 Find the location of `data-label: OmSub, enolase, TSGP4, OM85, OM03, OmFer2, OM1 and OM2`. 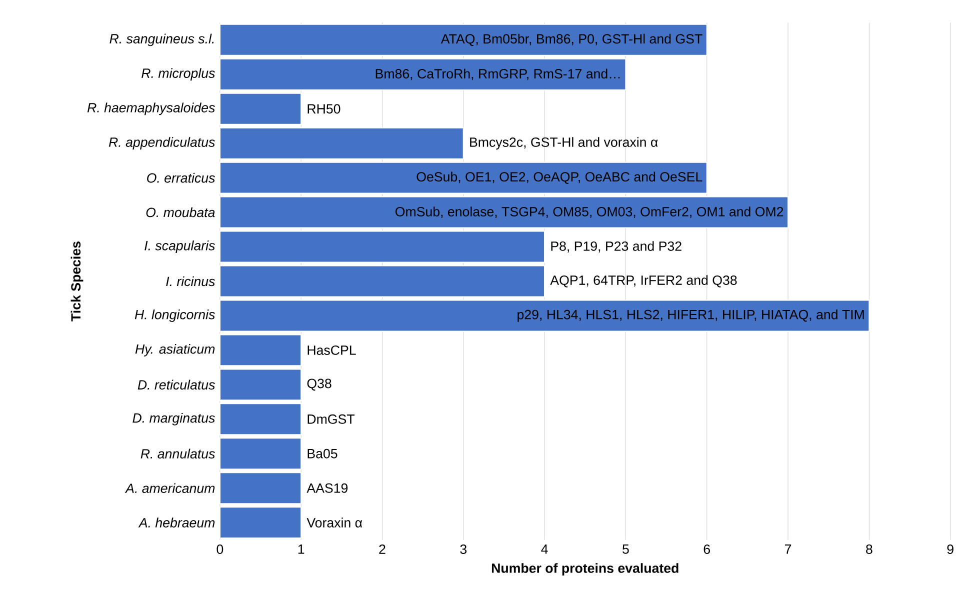

data-label: OmSub, enolase, TSGP4, OM85, OM03, OmFer2, OM1 and OM2 is located at coordinates (589, 212).